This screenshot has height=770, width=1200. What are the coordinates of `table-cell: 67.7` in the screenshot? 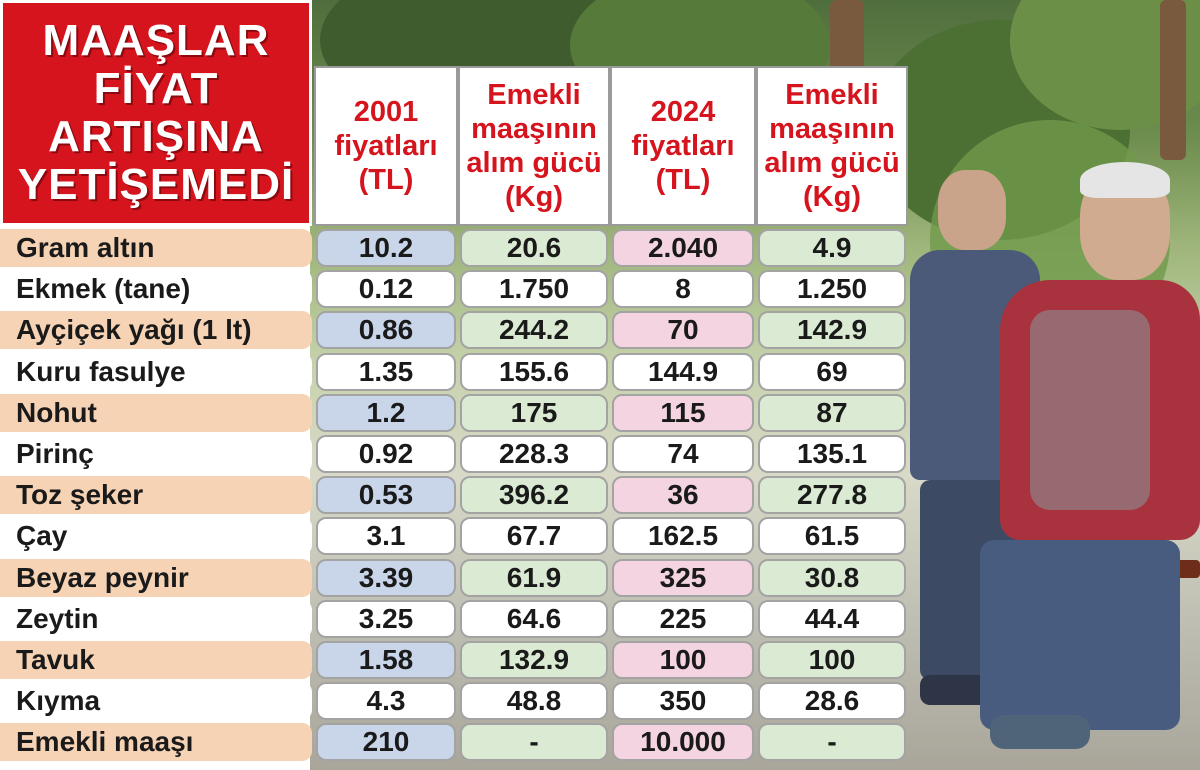 It's located at (534, 536).